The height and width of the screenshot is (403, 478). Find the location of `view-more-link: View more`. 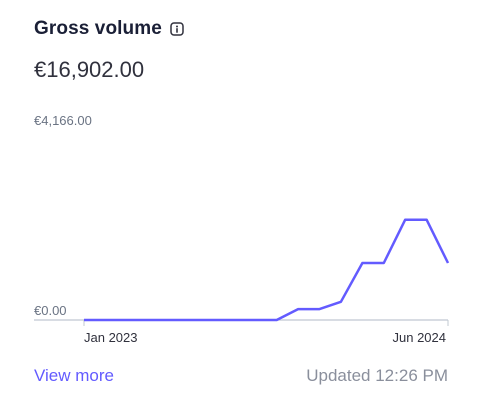

view-more-link: View more is located at coordinates (74, 375).